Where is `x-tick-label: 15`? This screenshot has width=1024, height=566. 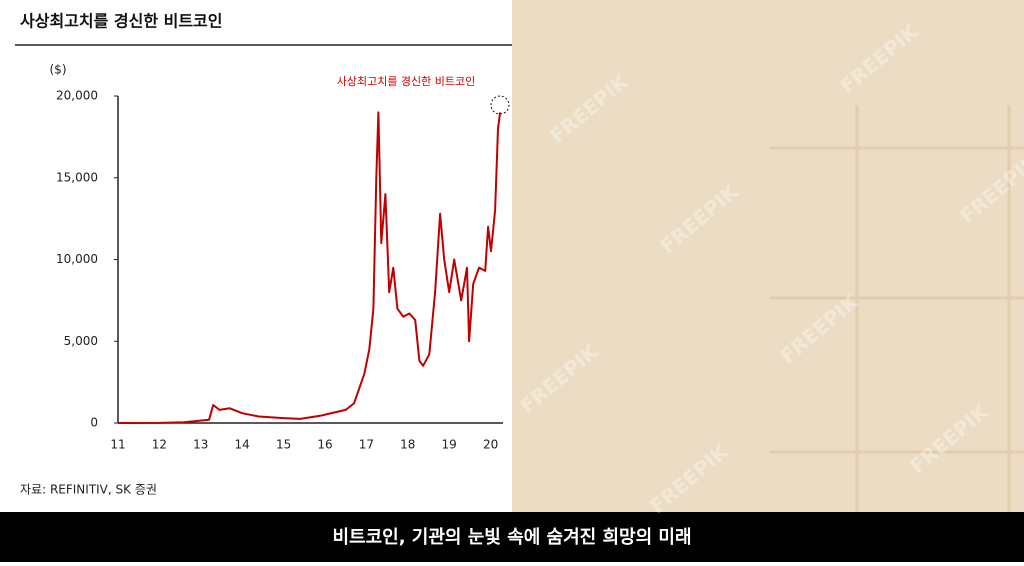
x-tick-label: 15 is located at coordinates (283, 445).